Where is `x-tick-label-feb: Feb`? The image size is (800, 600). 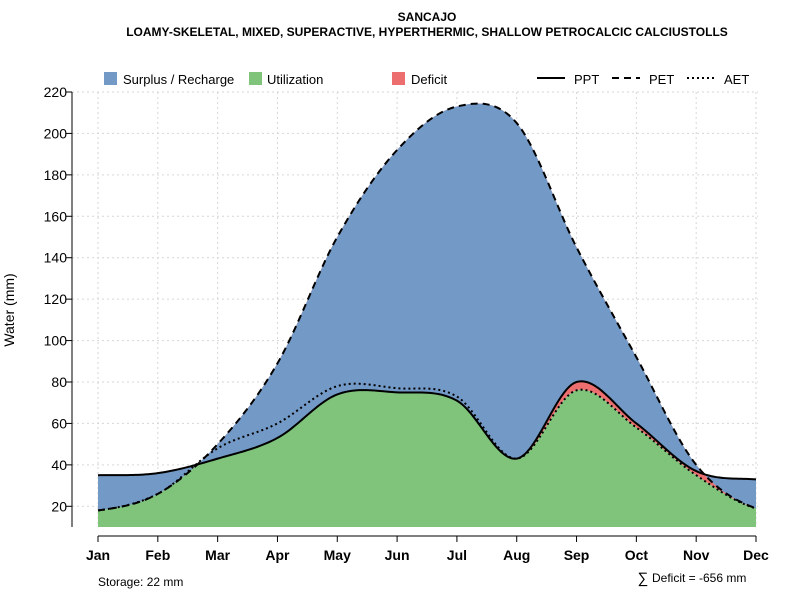 x-tick-label-feb: Feb is located at coordinates (157, 555).